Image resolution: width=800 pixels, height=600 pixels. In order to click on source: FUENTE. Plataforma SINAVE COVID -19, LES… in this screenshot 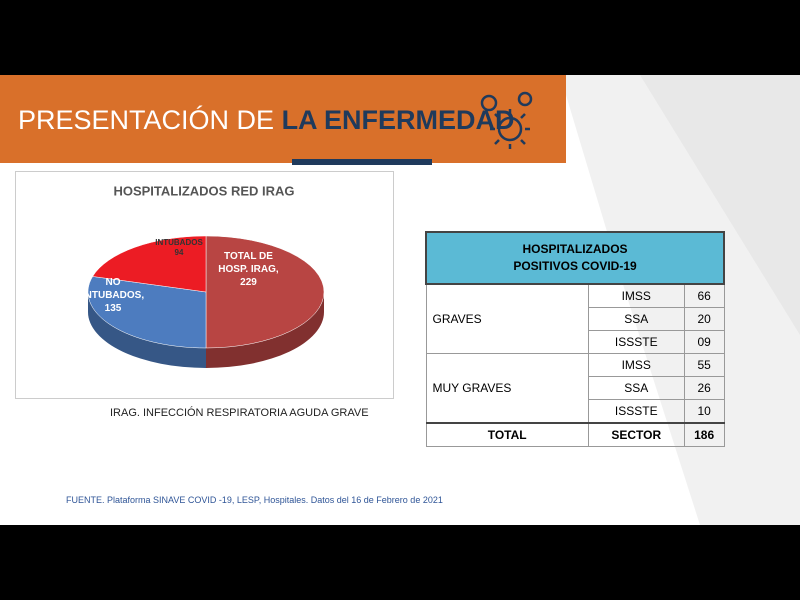, I will do `click(254, 500)`.